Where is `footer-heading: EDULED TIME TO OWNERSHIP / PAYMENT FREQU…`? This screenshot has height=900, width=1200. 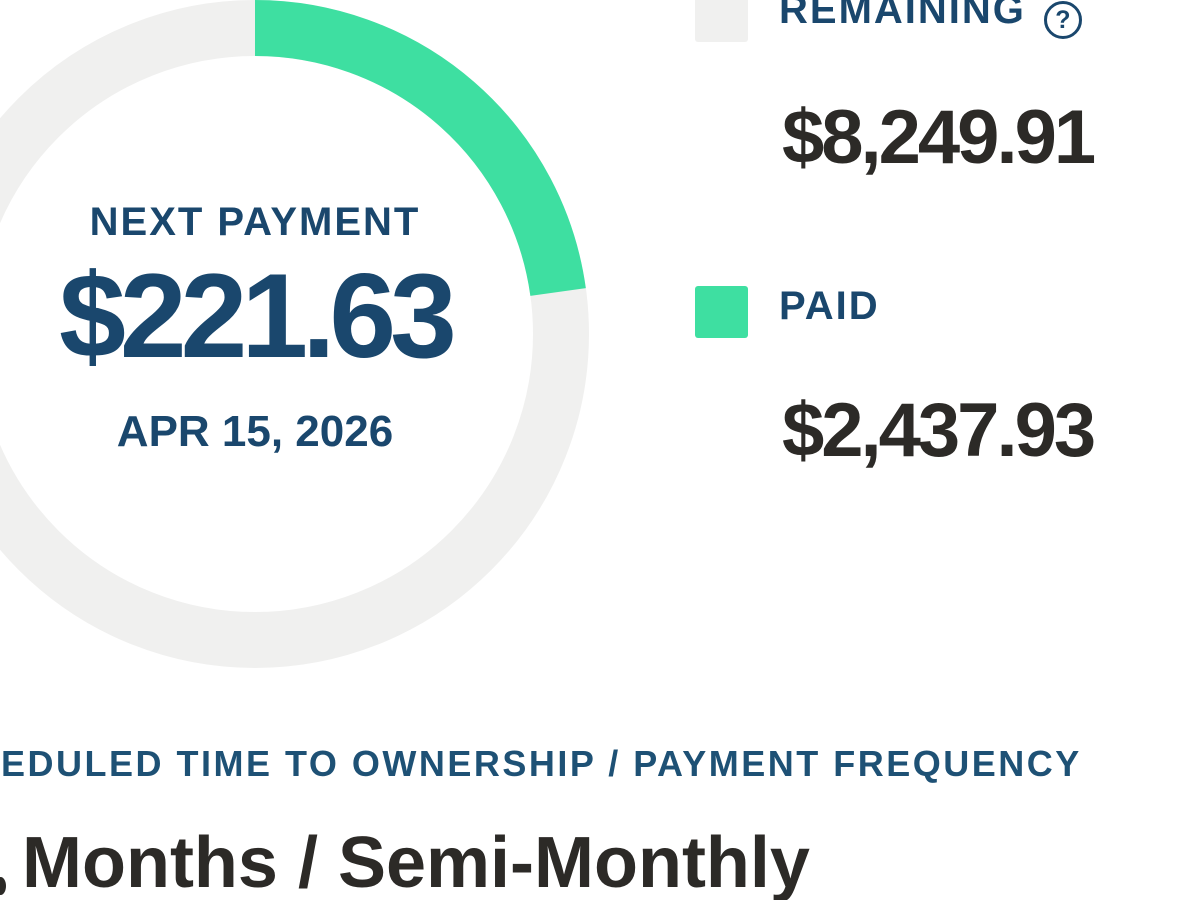
footer-heading: EDULED TIME TO OWNERSHIP / PAYMENT FREQU… is located at coordinates (541, 763).